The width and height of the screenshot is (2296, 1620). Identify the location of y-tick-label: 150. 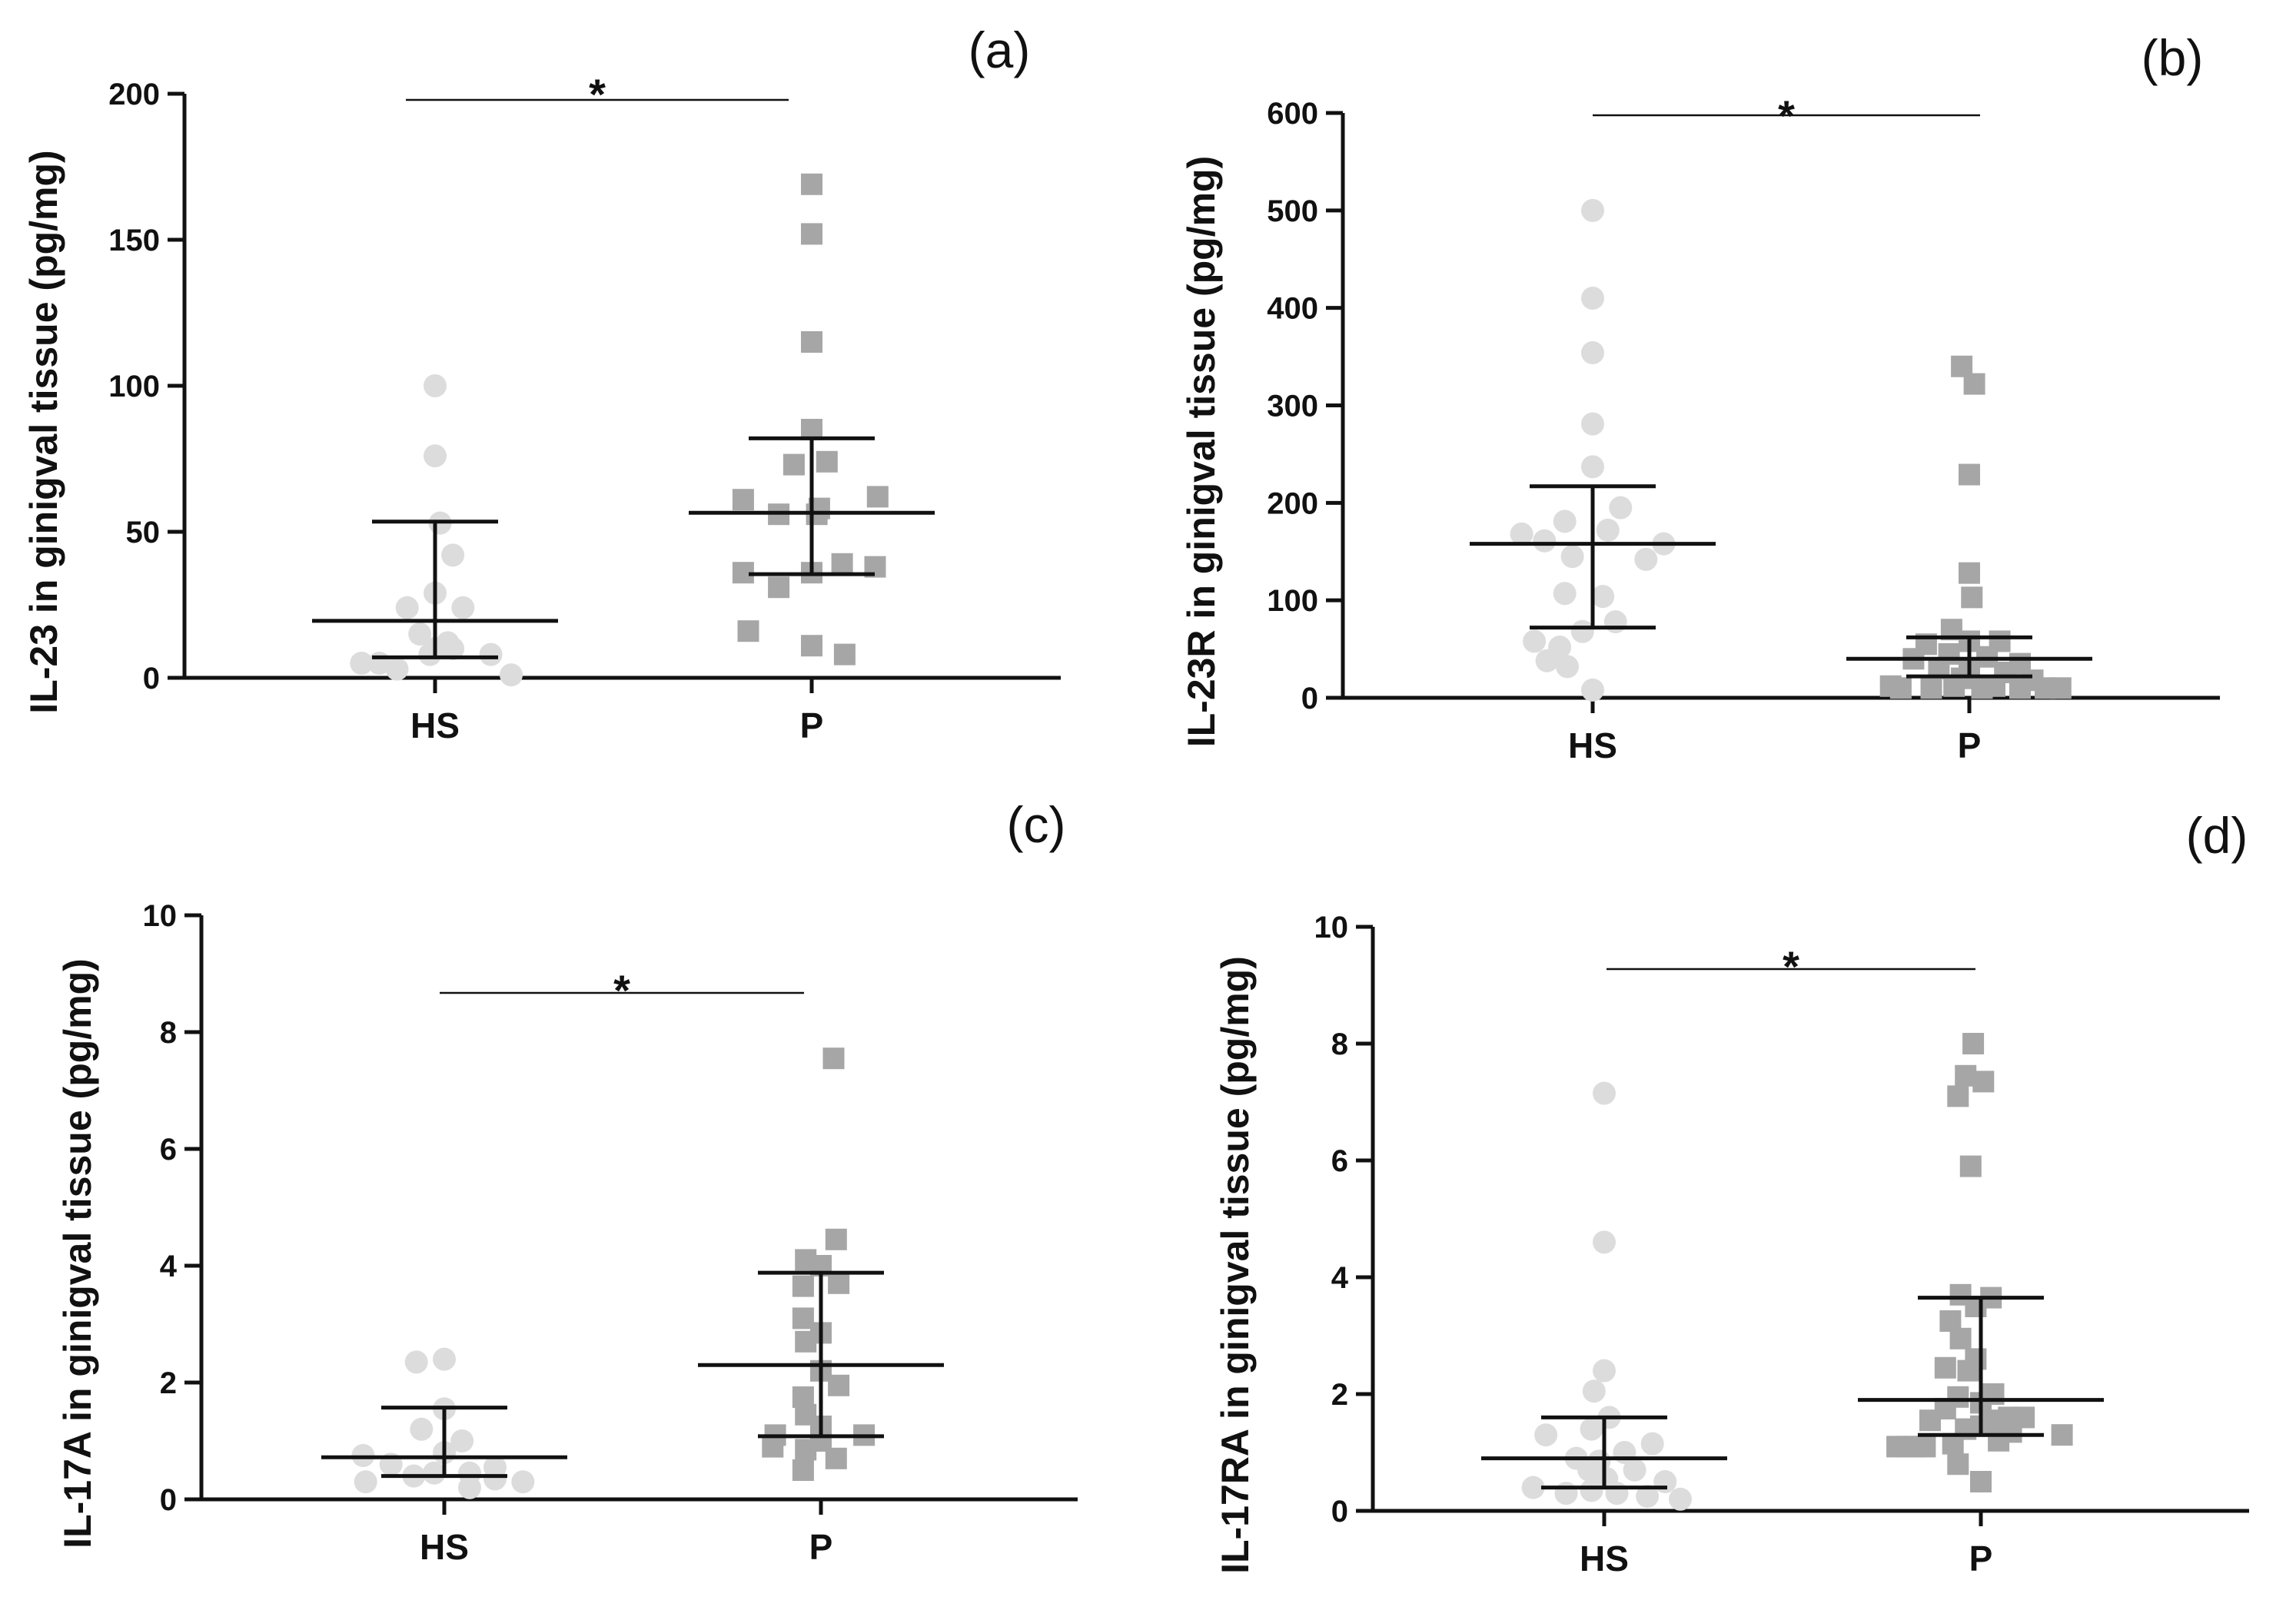
(134, 240).